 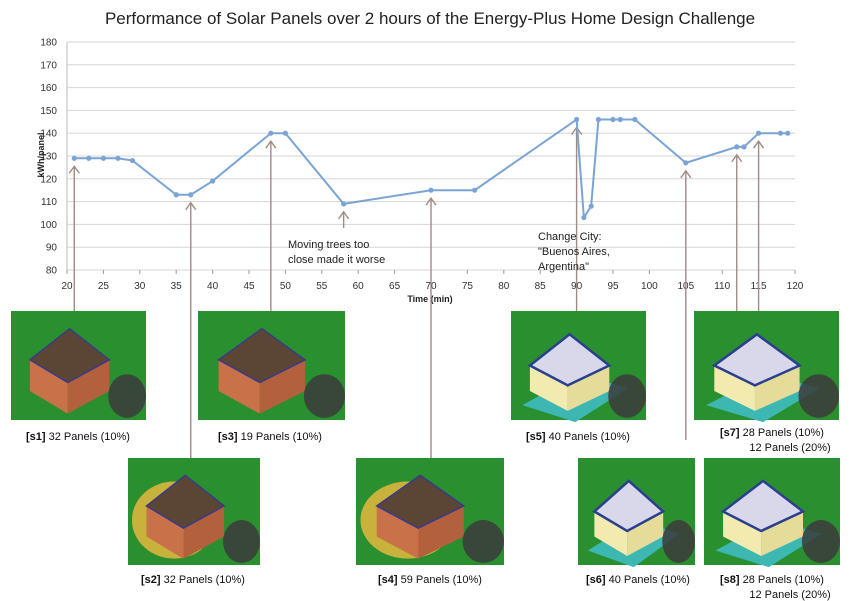 I want to click on snapshot-caption: [s5] 40 Panels (10%), so click(x=578, y=437).